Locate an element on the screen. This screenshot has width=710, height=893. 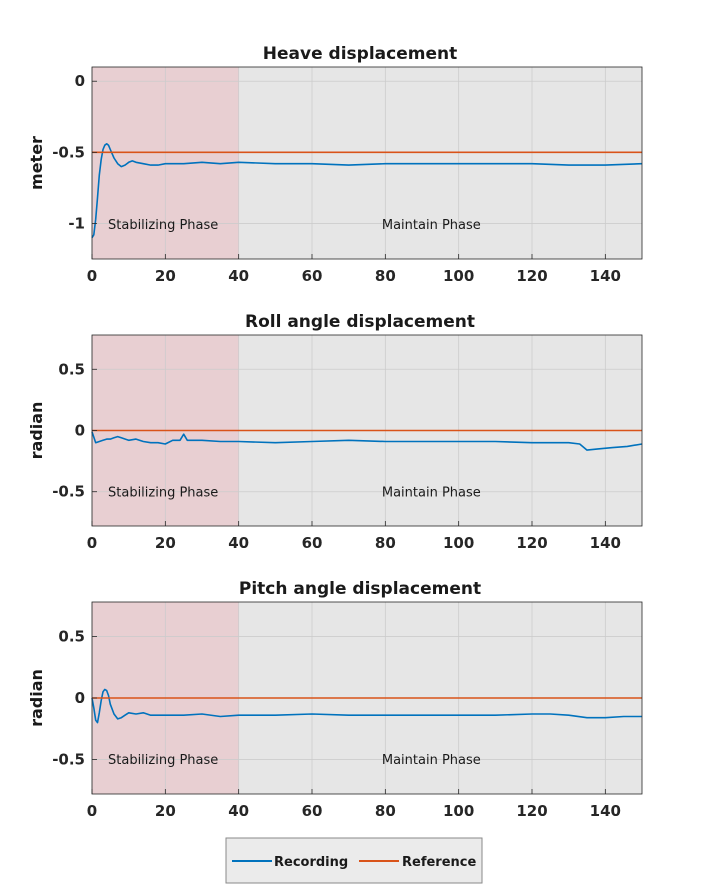
legend-recording-label: Recording is located at coordinates (311, 862).